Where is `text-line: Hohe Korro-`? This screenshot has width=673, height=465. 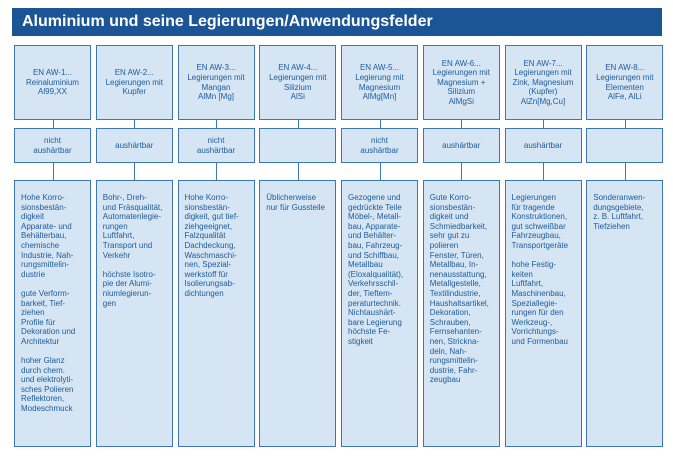
text-line: Hohe Korro- is located at coordinates (43, 197).